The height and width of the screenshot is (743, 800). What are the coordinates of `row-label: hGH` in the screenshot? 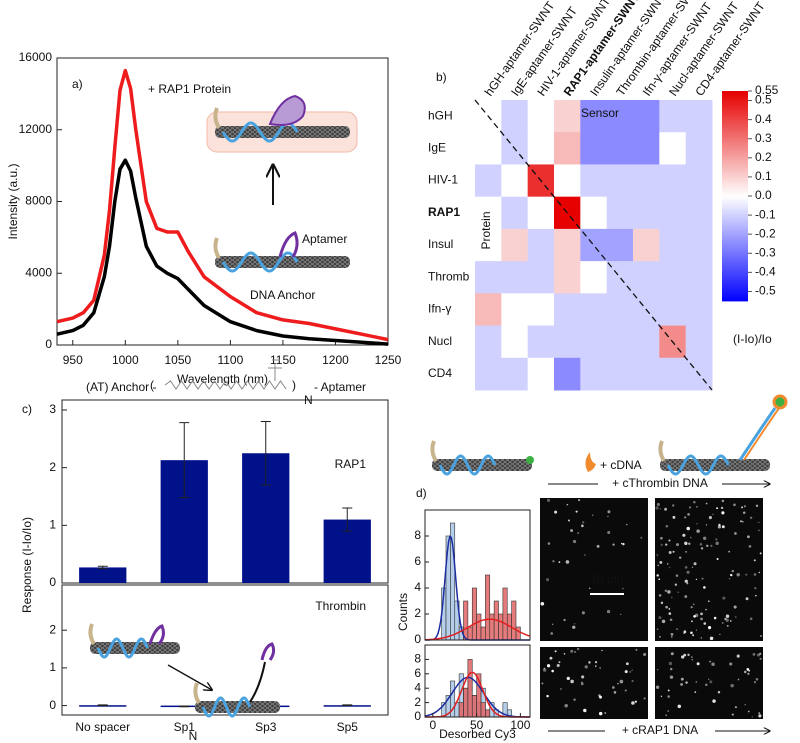 It's located at (440, 115).